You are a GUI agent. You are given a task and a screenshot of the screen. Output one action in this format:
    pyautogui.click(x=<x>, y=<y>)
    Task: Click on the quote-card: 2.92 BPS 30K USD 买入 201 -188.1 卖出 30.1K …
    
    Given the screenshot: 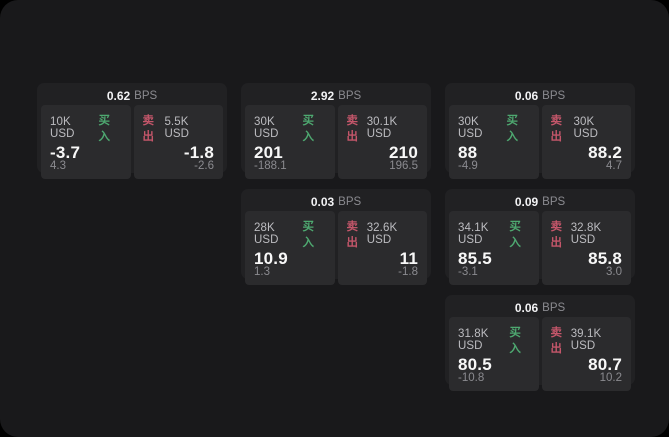 What is the action you would take?
    pyautogui.click(x=336, y=131)
    